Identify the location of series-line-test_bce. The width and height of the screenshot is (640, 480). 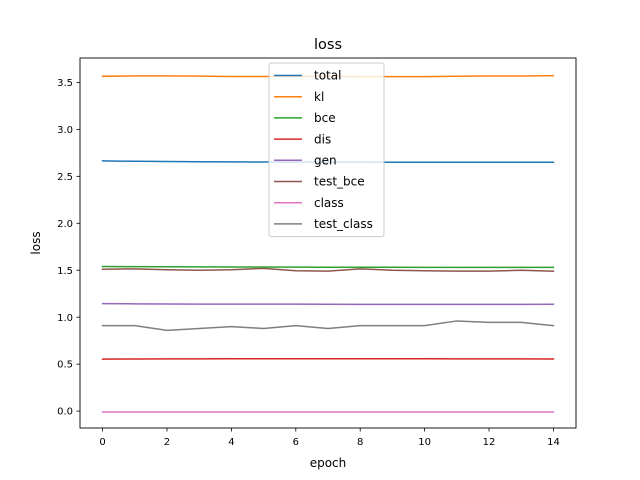
(328, 269).